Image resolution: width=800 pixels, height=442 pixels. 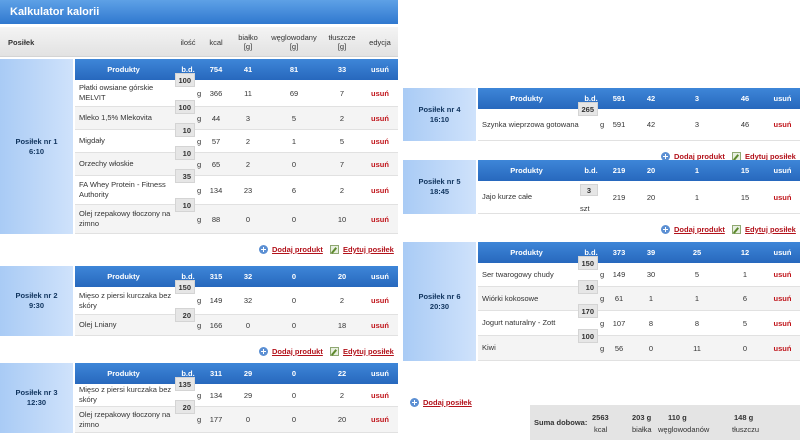 I want to click on quantity-input: 170, so click(x=588, y=311).